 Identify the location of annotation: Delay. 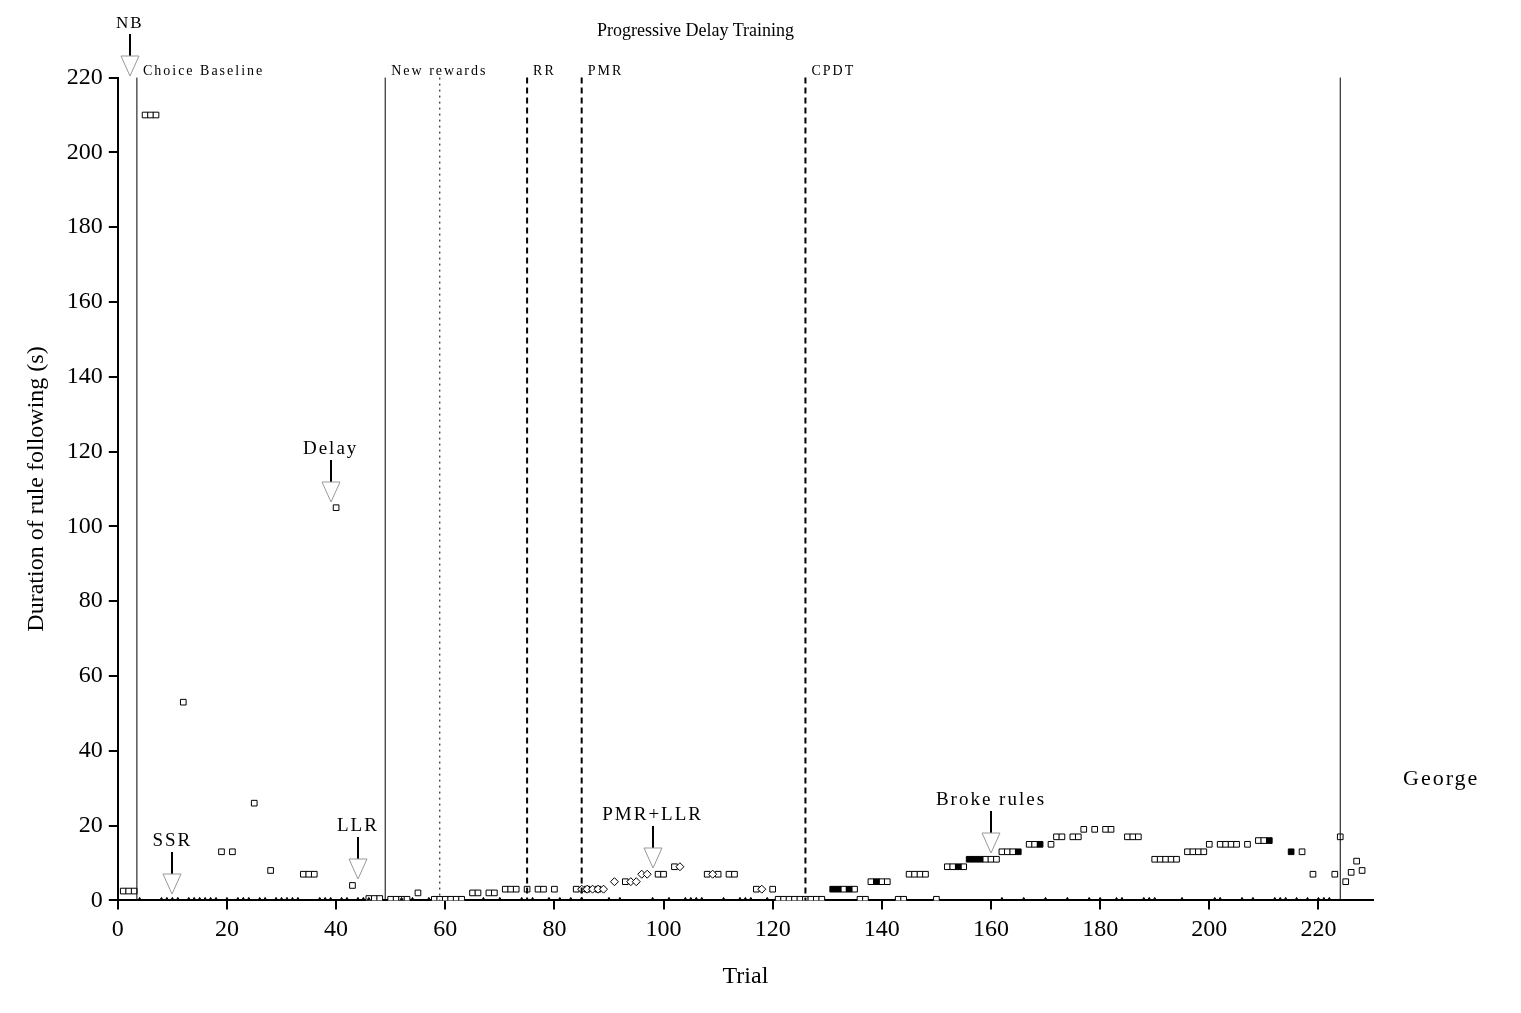
(330, 447).